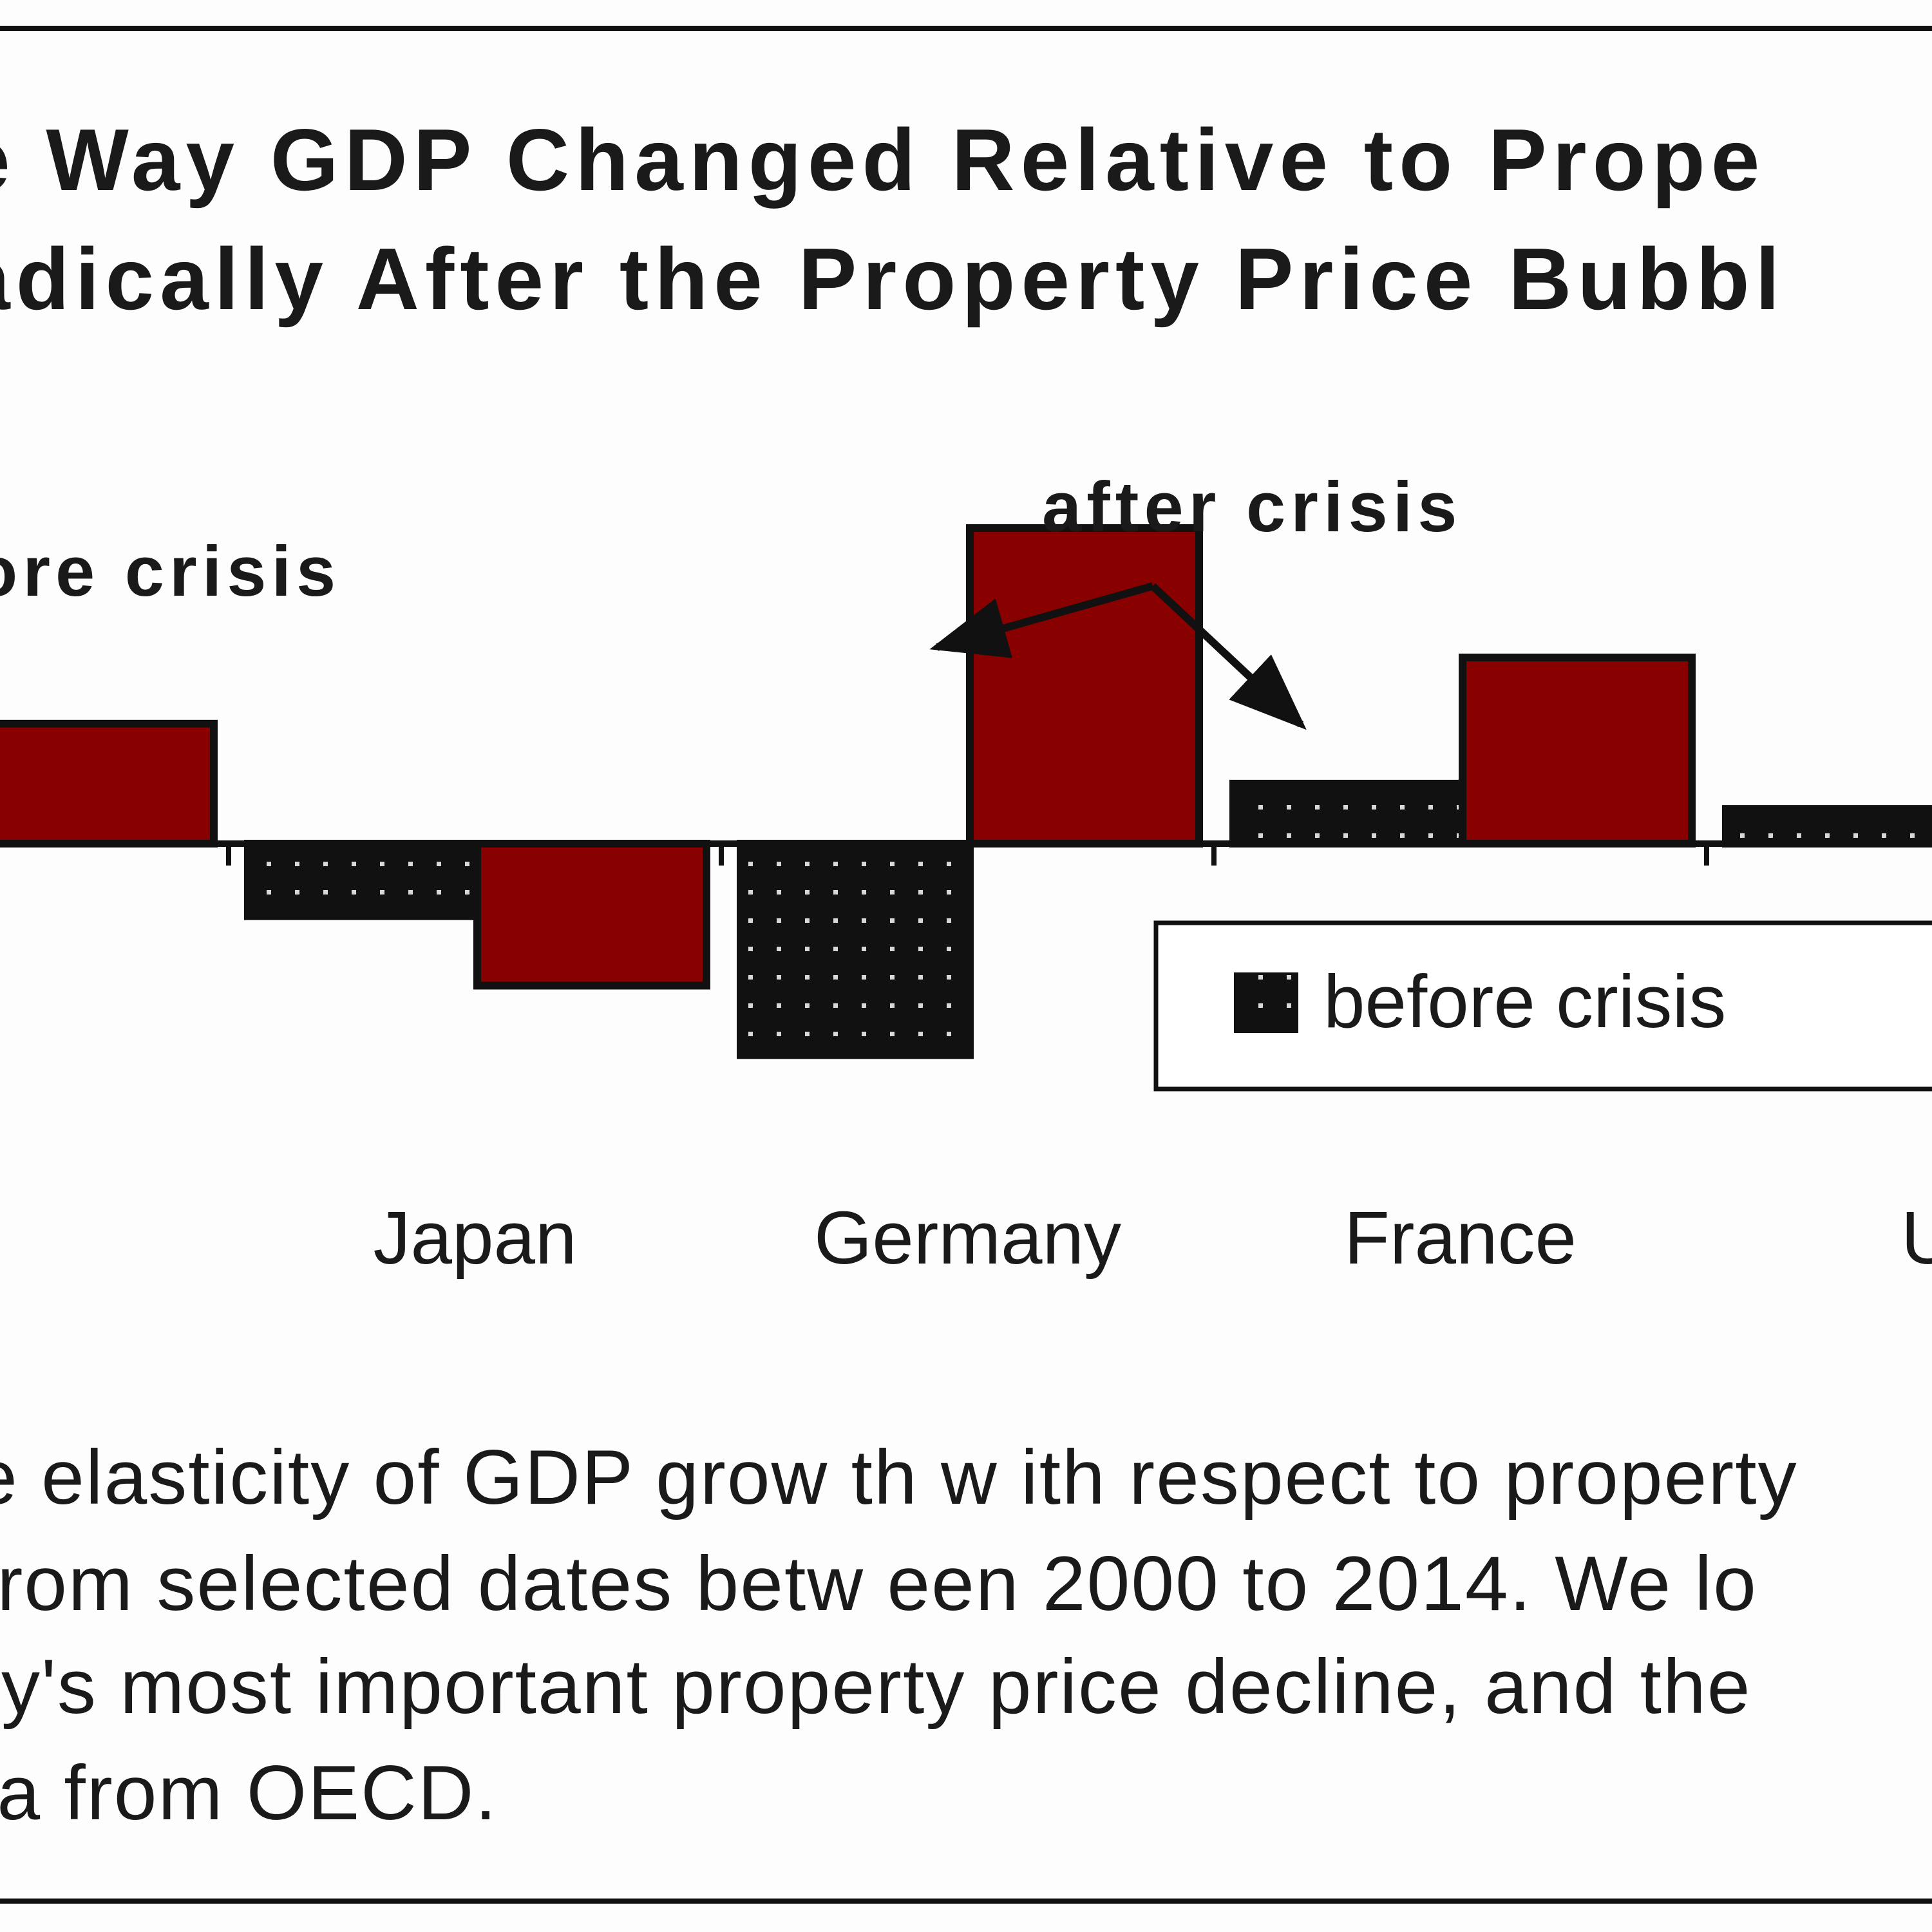  I want to click on chart-title-line-1: e Way GDP Changed Relative to Prope, so click(883, 160).